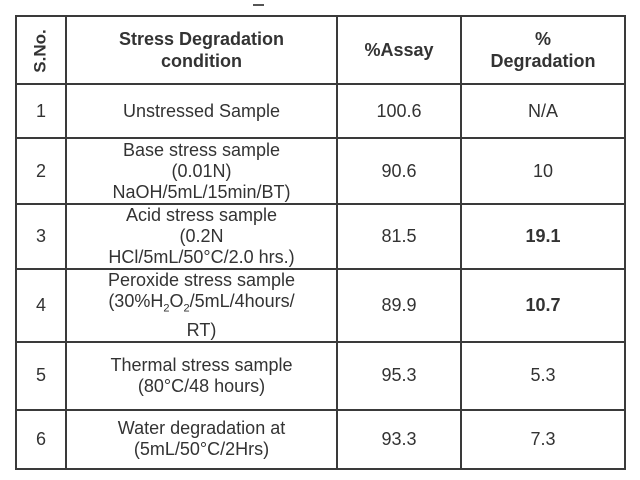  I want to click on cell-assay: 89.9, so click(399, 305).